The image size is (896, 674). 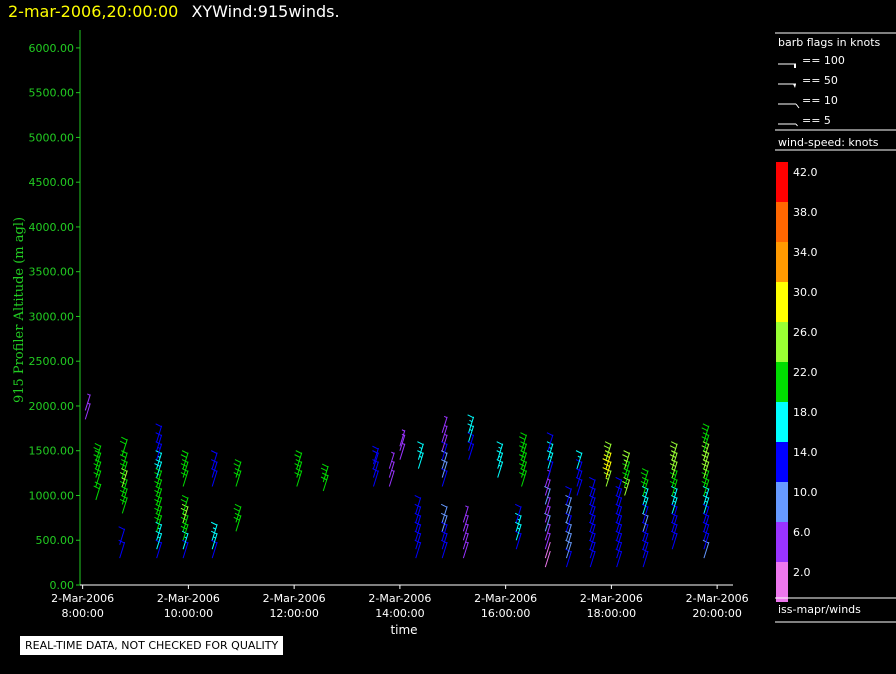 I want to click on speed-label: 26.0, so click(x=805, y=332).